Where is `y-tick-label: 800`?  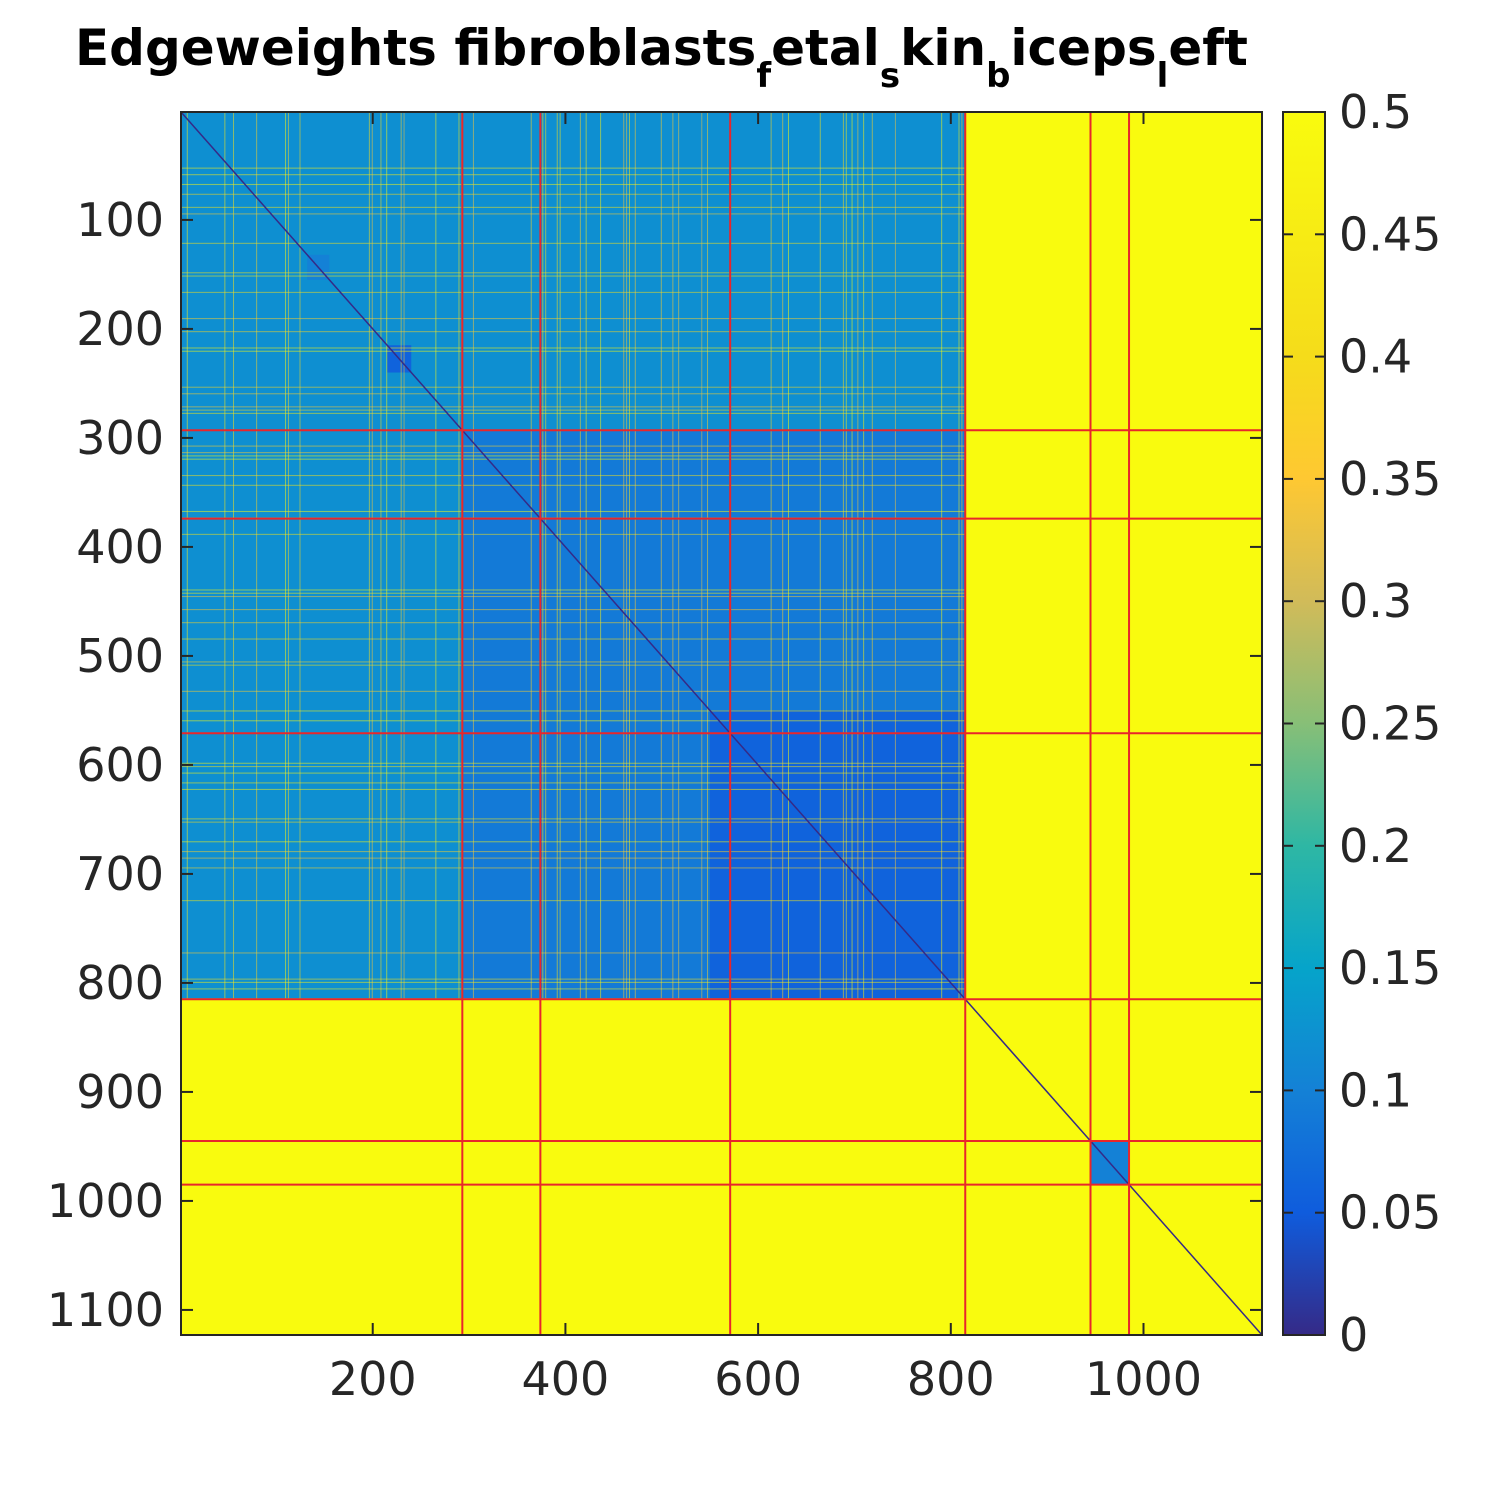
y-tick-label: 800 is located at coordinates (120, 983).